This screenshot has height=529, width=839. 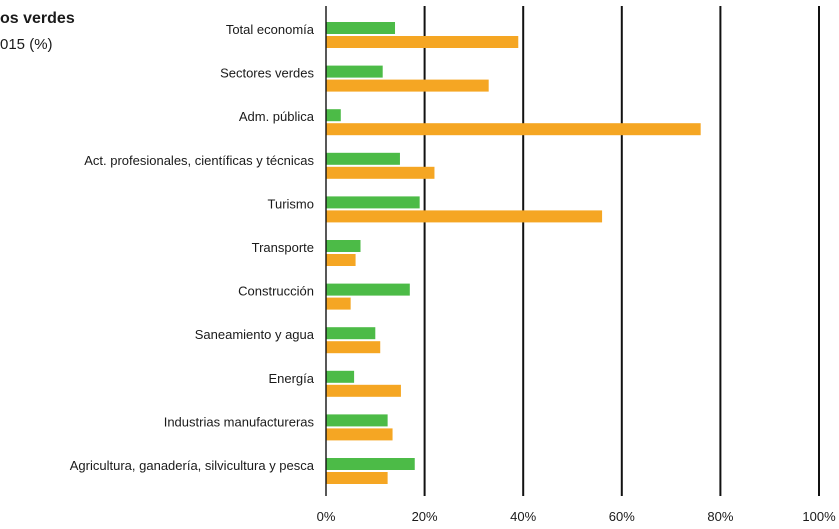 I want to click on x-tick-label-20: 20%, so click(x=425, y=516).